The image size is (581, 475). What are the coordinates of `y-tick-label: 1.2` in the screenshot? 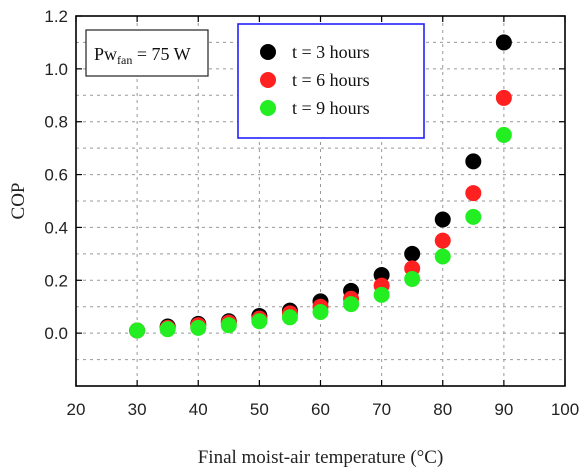 It's located at (56, 16).